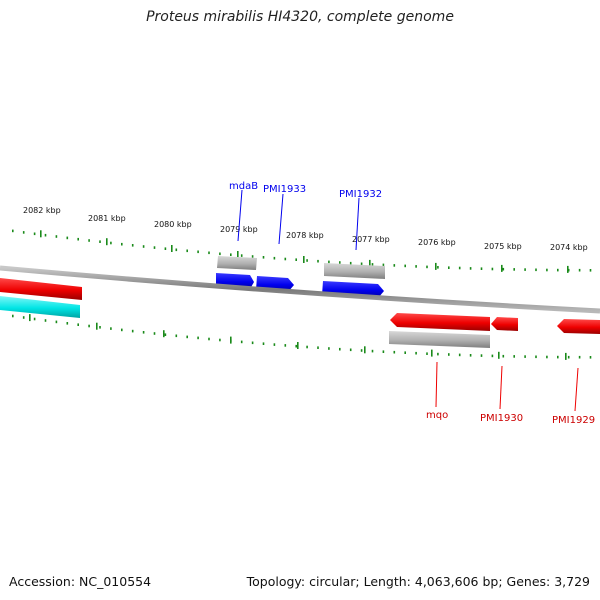 This screenshot has height=600, width=600. I want to click on upper-scale-ticks, so click(302, 251).